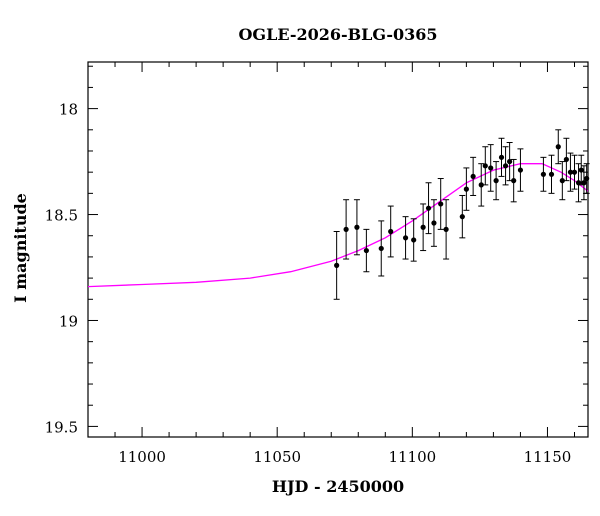  What do you see at coordinates (338, 486) in the screenshot?
I see `x-axis-label: HJD - 2450000` at bounding box center [338, 486].